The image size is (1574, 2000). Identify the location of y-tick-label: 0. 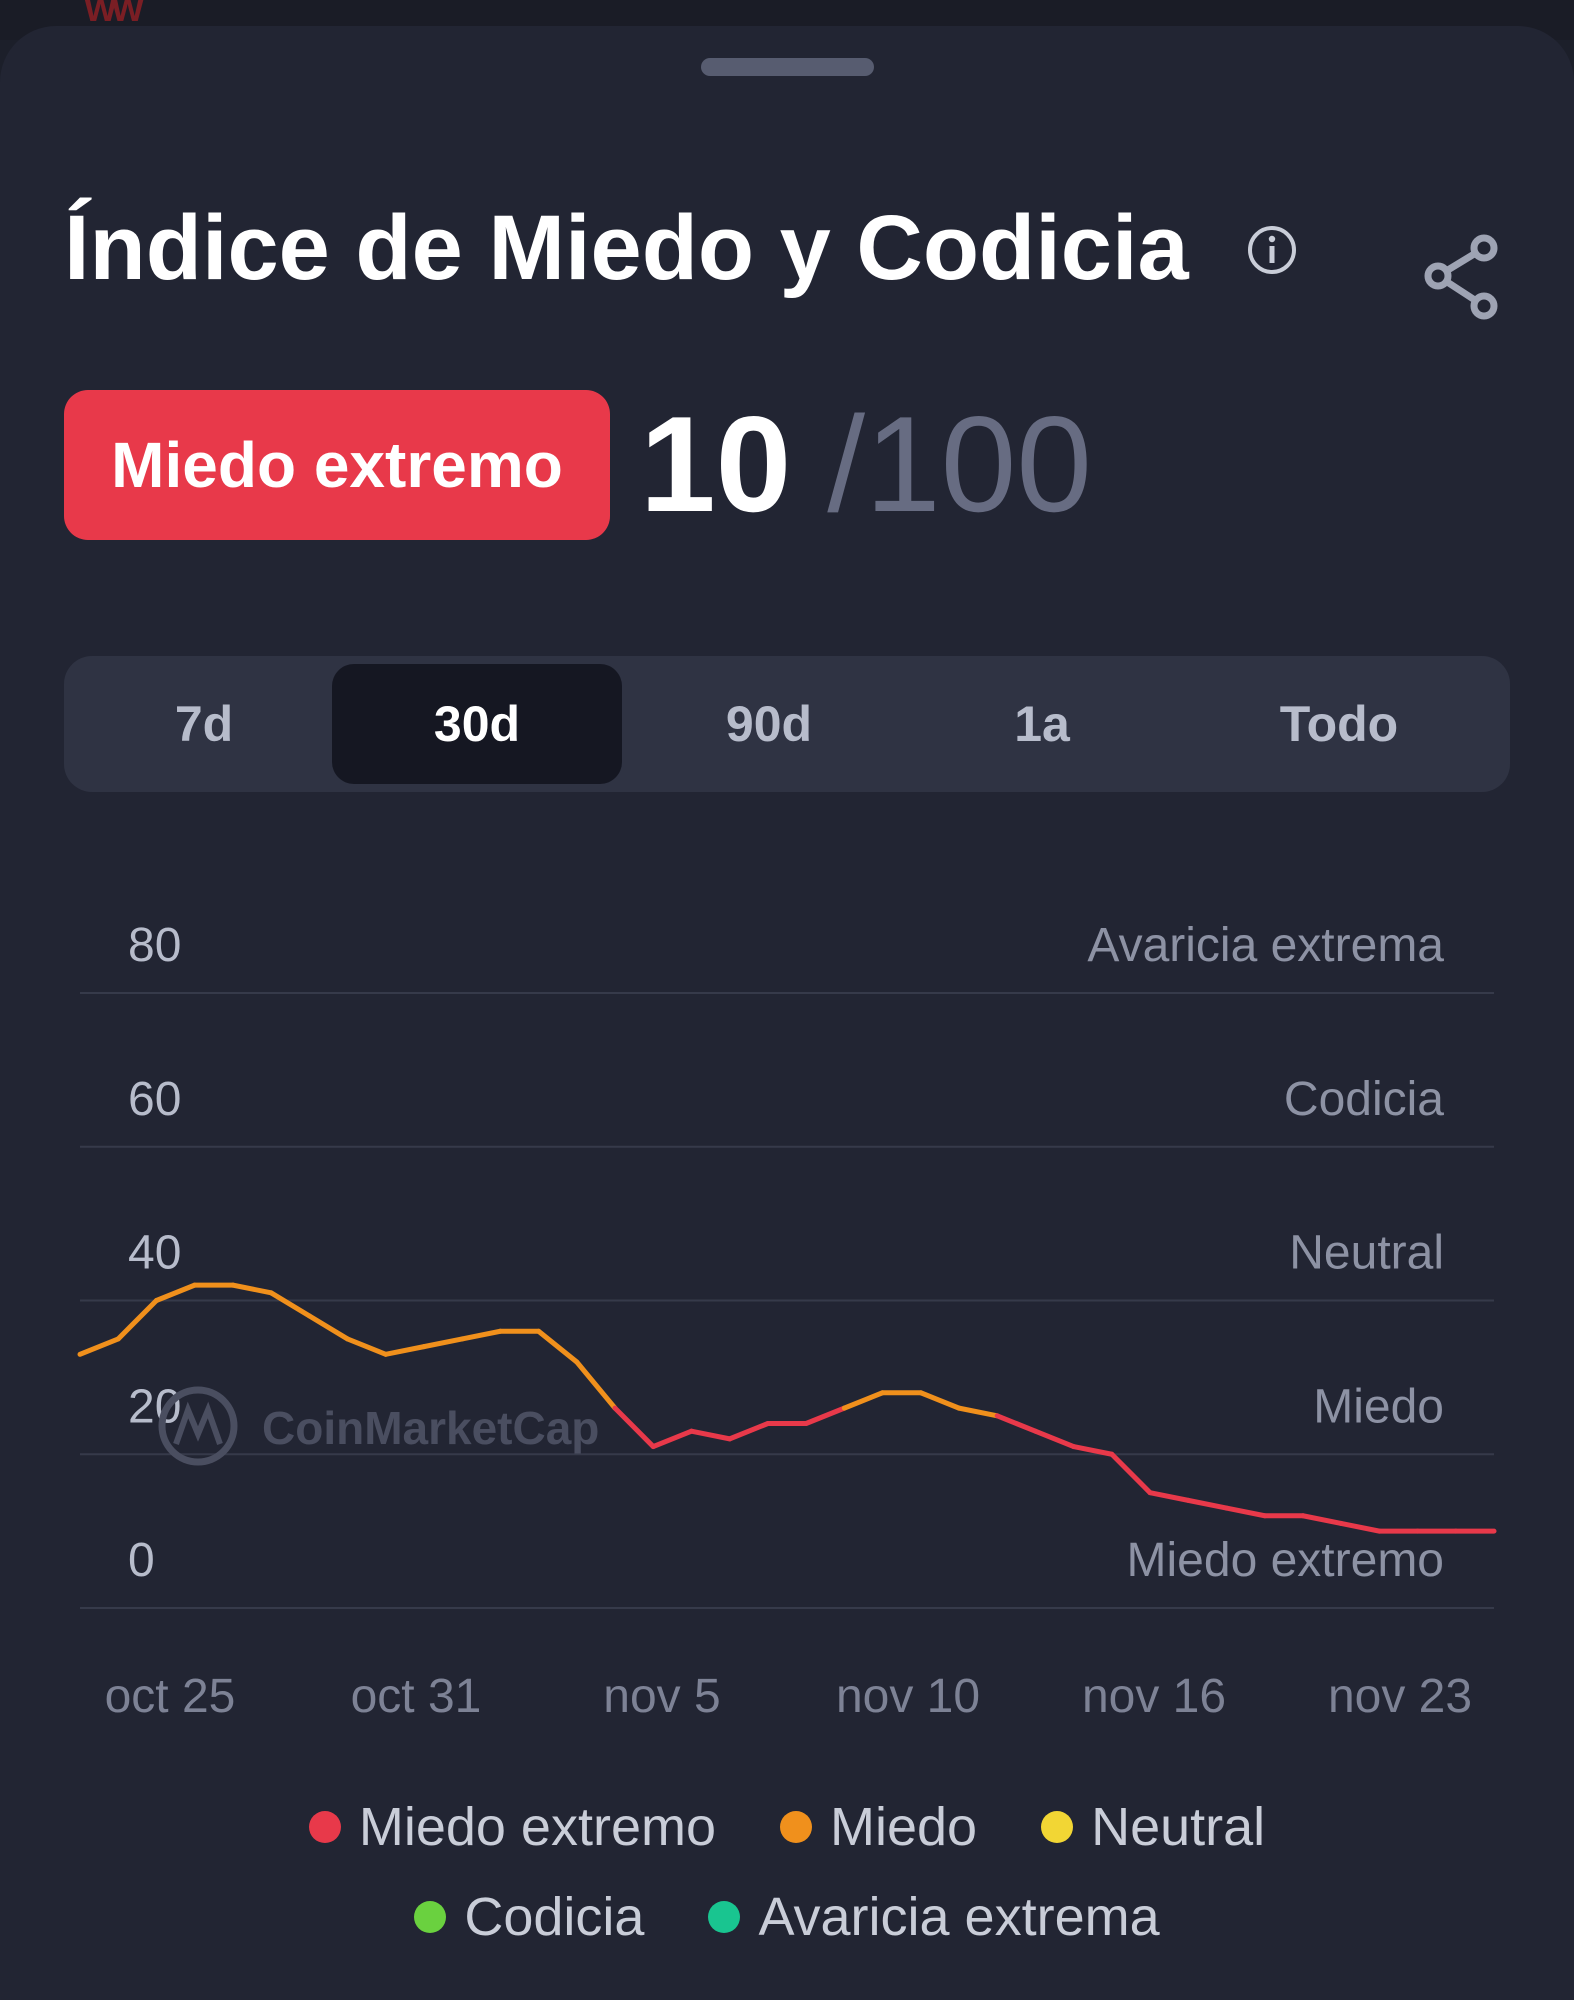
(141, 1560).